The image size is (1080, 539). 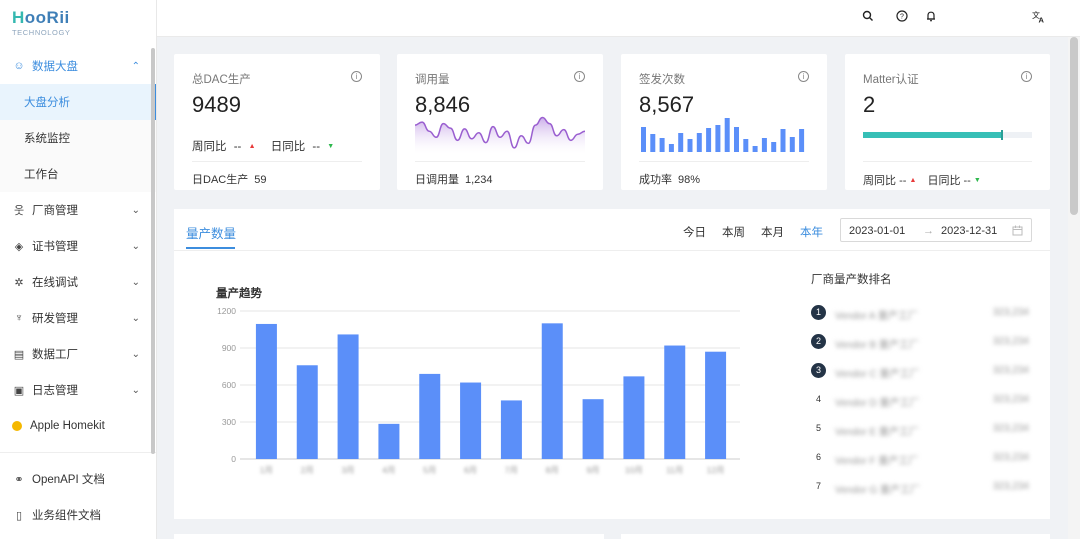 I want to click on stat-title: 调用量, so click(x=432, y=80).